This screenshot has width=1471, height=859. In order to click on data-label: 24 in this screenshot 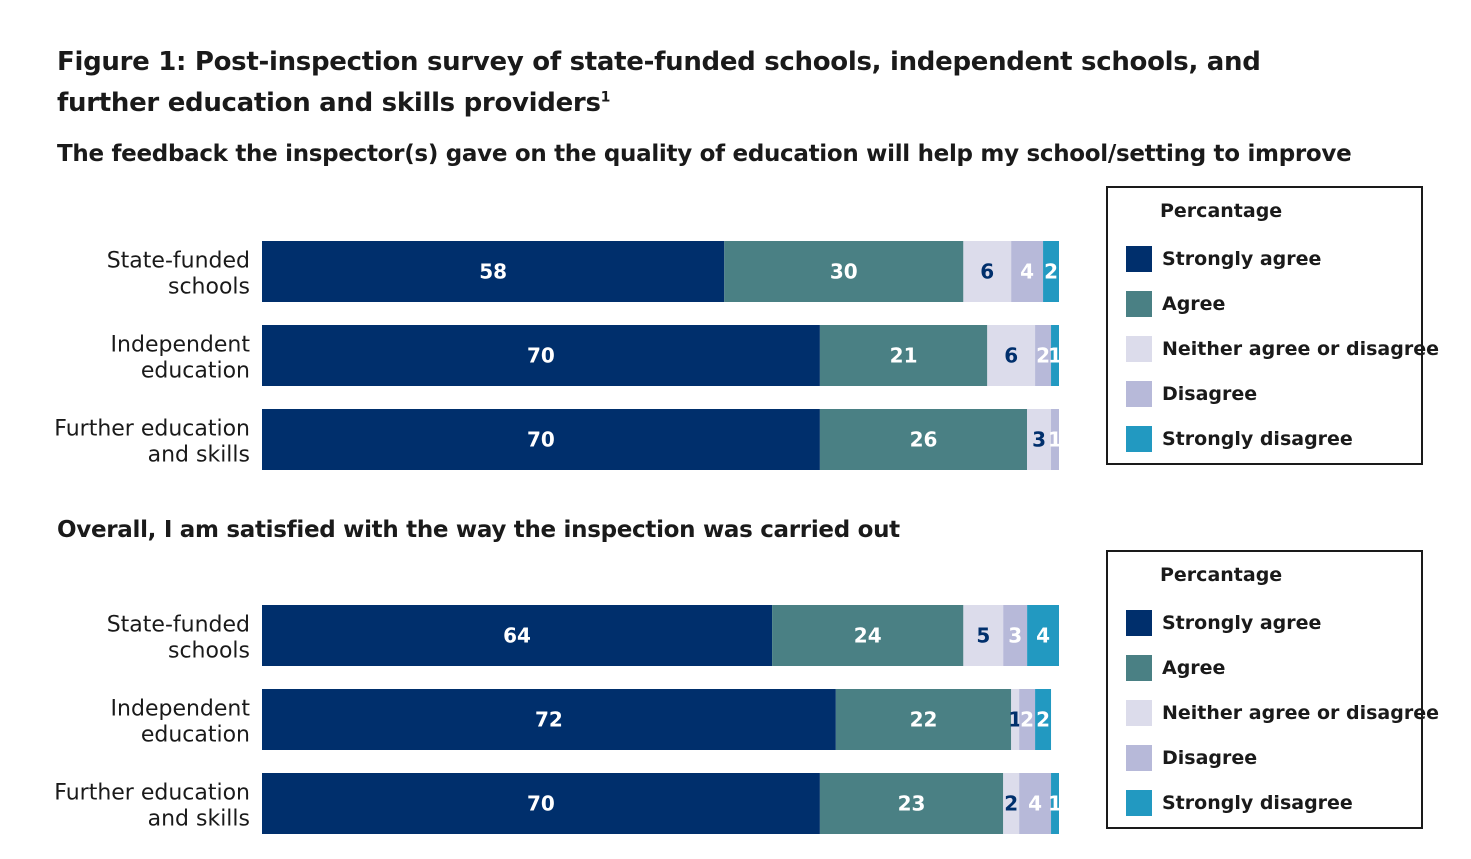, I will do `click(868, 636)`.